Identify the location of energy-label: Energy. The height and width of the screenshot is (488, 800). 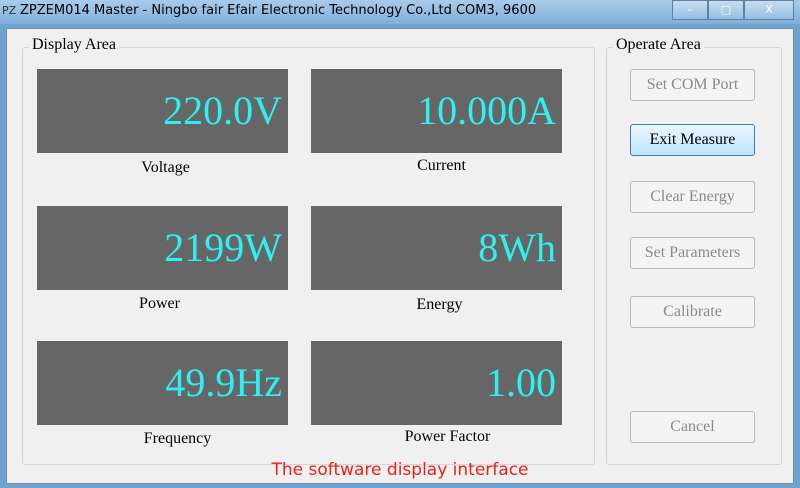
(439, 304).